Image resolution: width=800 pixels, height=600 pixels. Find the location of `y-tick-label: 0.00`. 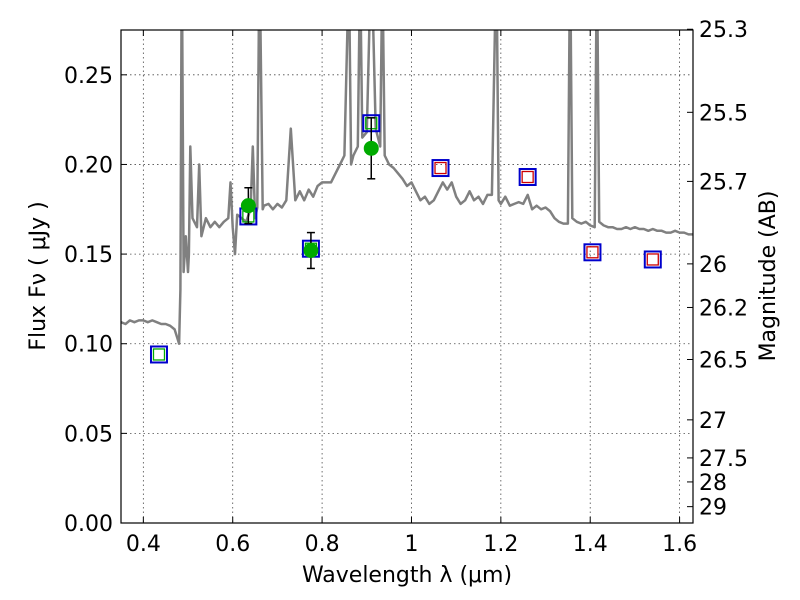

y-tick-label: 0.00 is located at coordinates (88, 524).